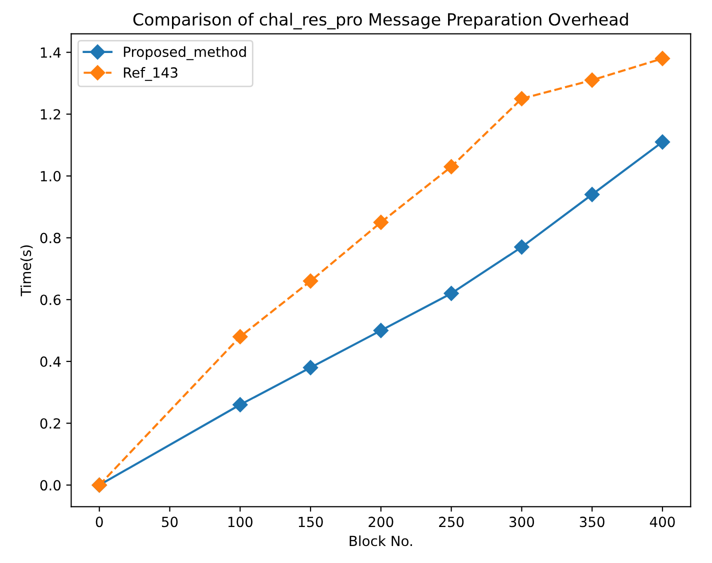  What do you see at coordinates (50, 300) in the screenshot?
I see `y-tick-label: 0.6` at bounding box center [50, 300].